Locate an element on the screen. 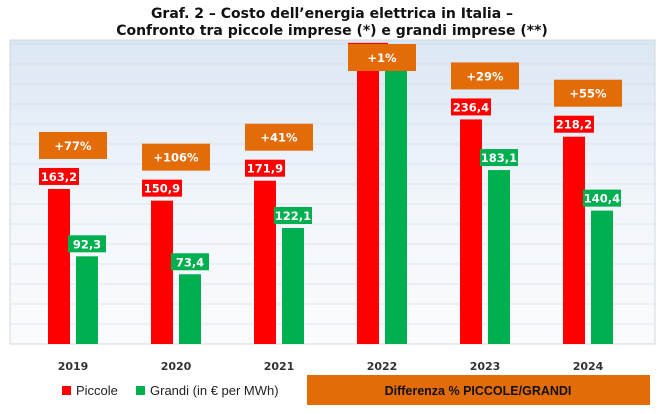 This screenshot has height=414, width=665. x-tick-2019: 2019 is located at coordinates (73, 366).